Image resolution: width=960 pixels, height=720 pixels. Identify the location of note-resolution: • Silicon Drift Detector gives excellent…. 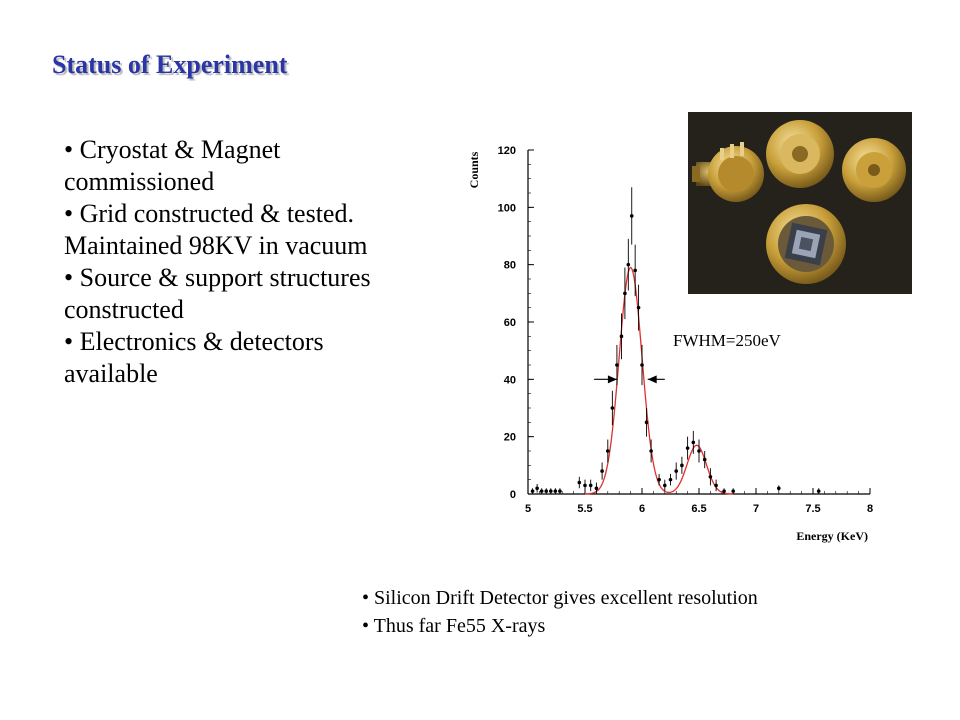
(560, 598).